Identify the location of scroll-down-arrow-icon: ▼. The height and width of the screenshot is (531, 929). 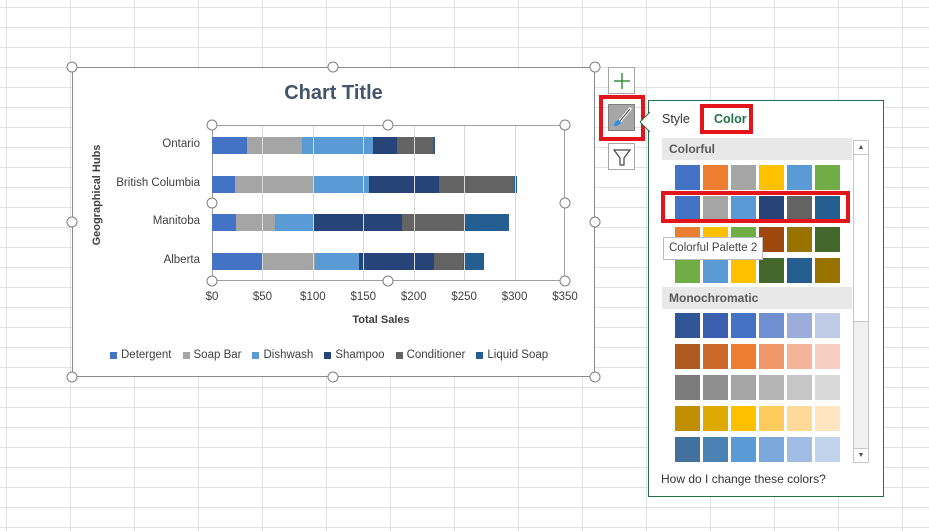
(861, 455).